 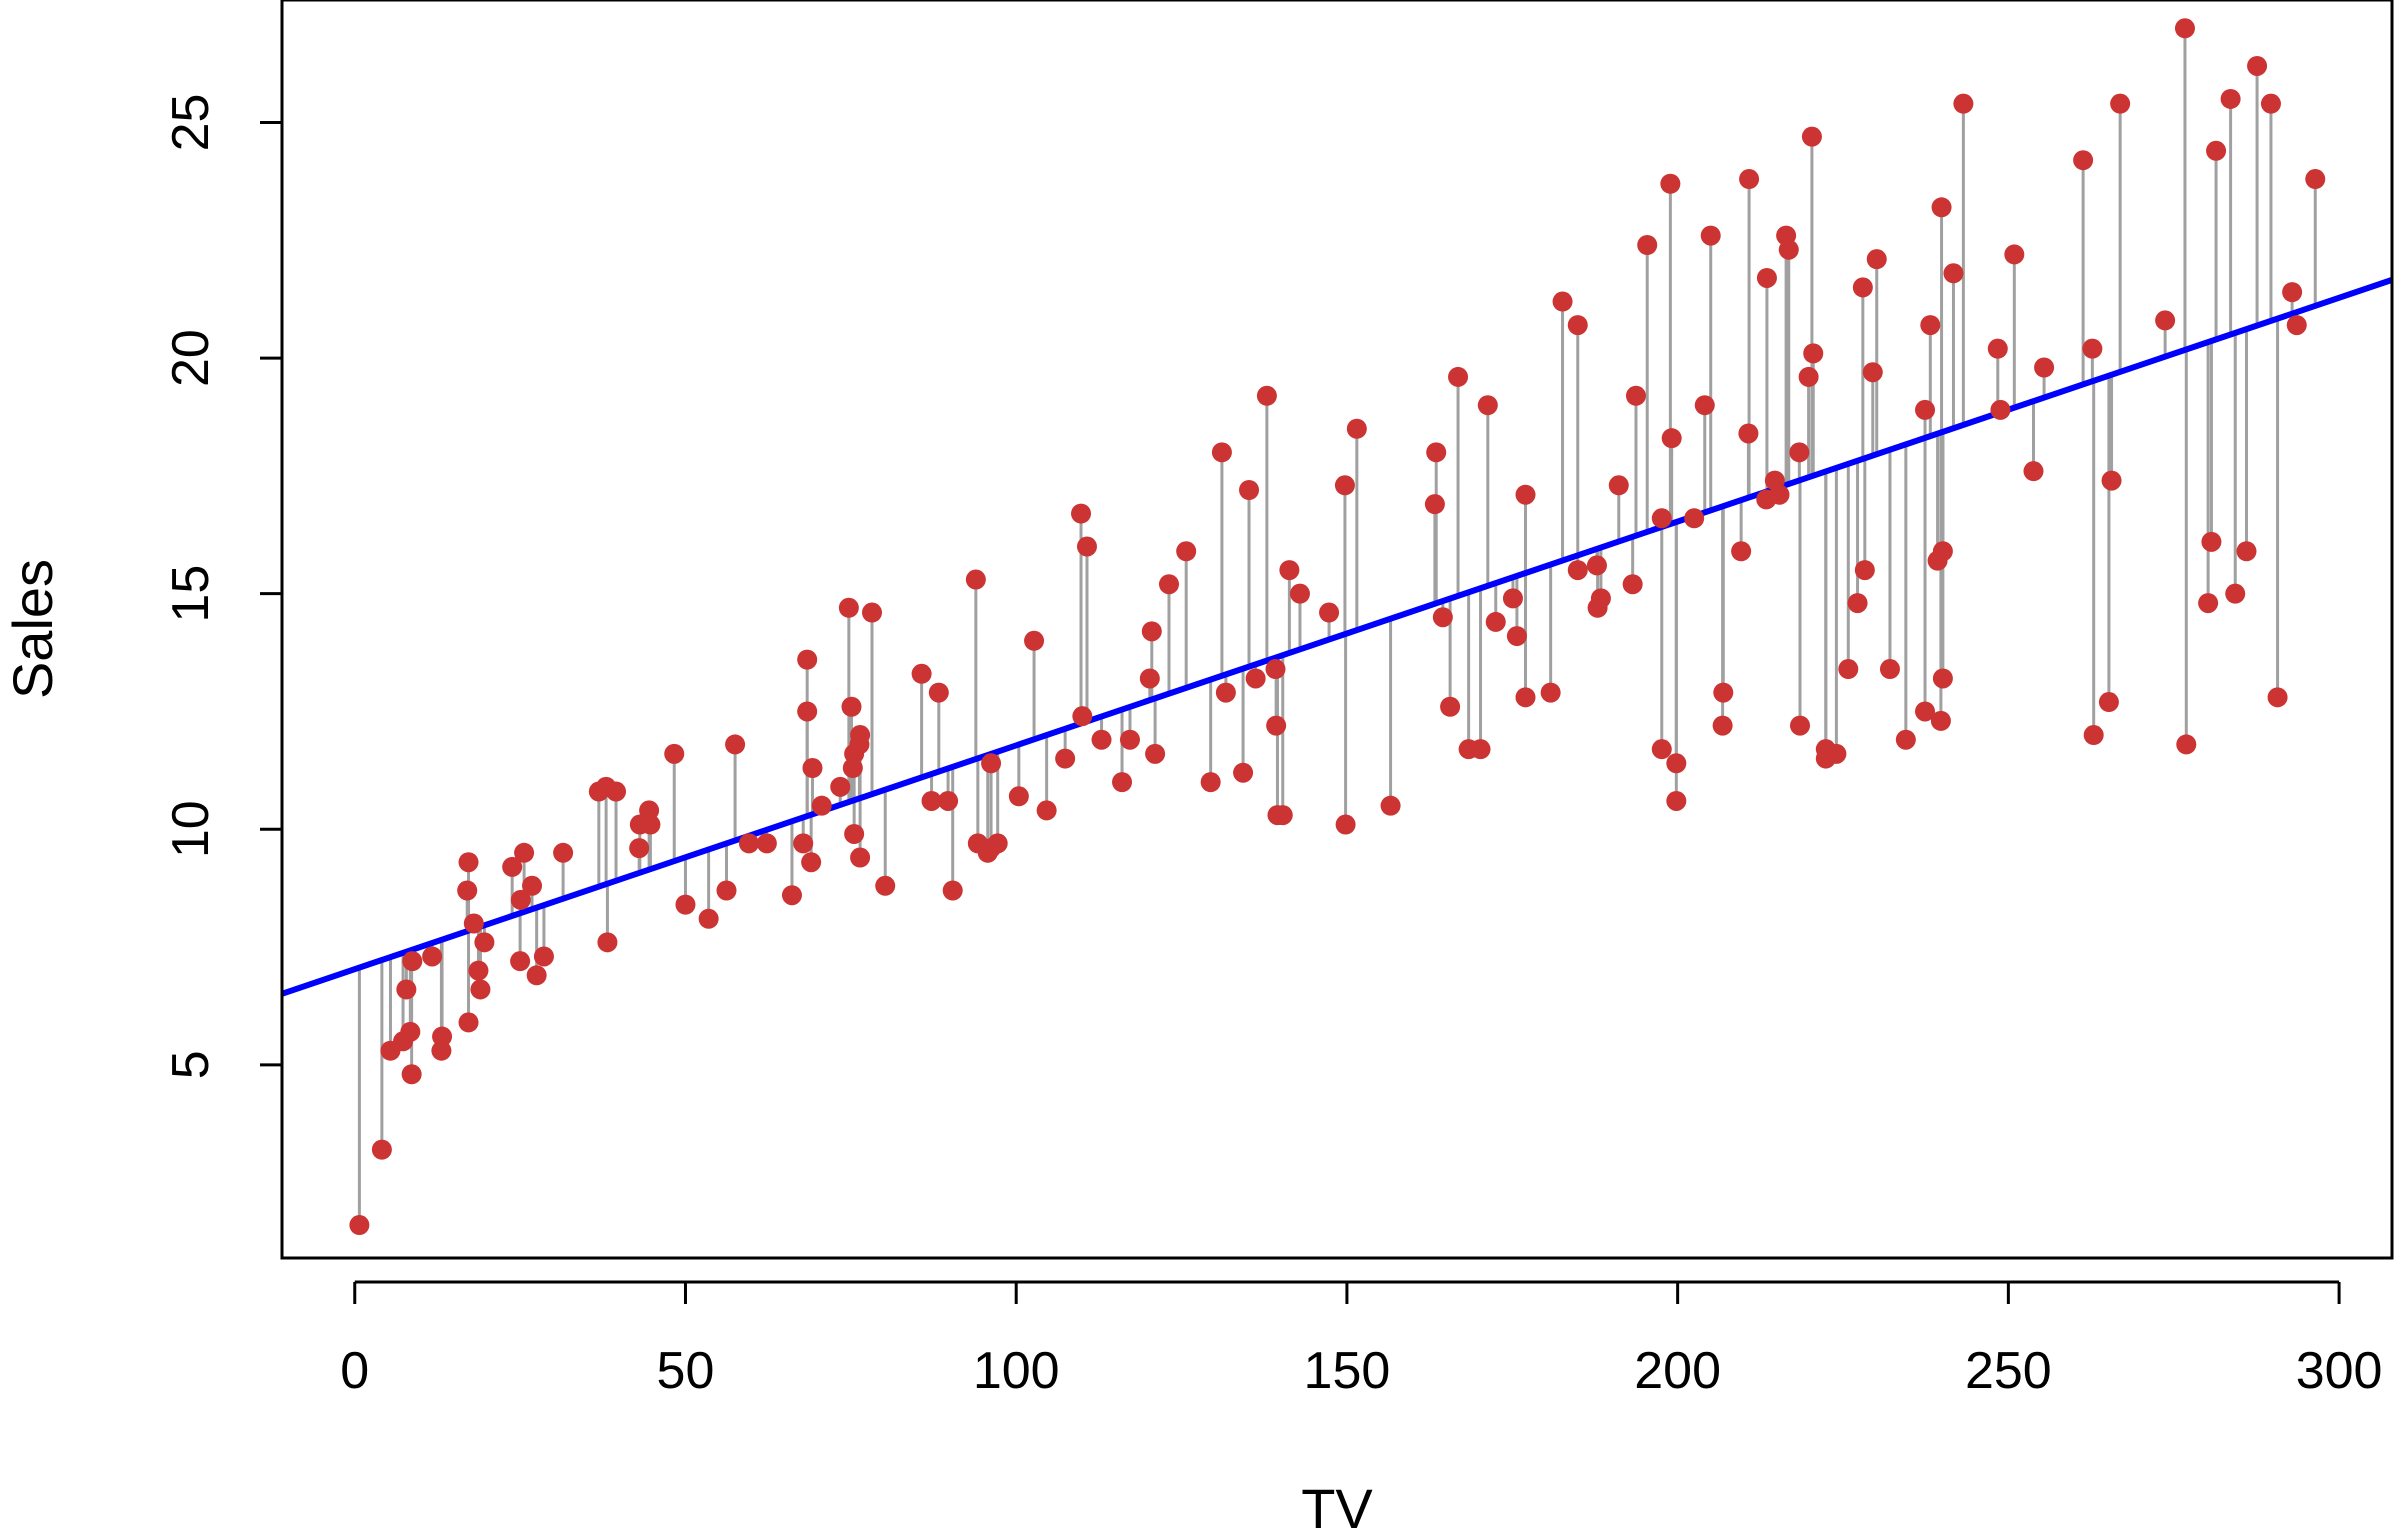 What do you see at coordinates (191, 829) in the screenshot?
I see `y-tick-label: 10` at bounding box center [191, 829].